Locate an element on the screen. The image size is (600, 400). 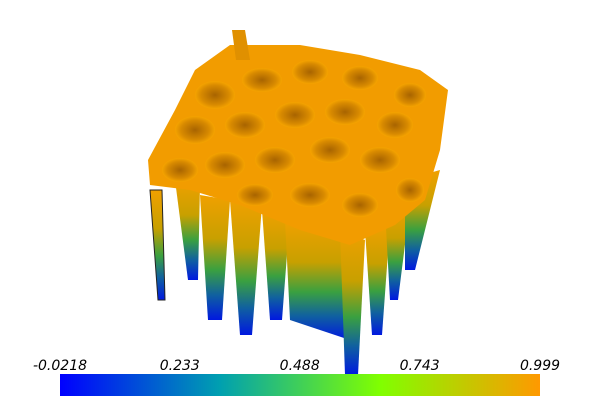
colorbar-tick-label: 0.999 is located at coordinates (540, 366).